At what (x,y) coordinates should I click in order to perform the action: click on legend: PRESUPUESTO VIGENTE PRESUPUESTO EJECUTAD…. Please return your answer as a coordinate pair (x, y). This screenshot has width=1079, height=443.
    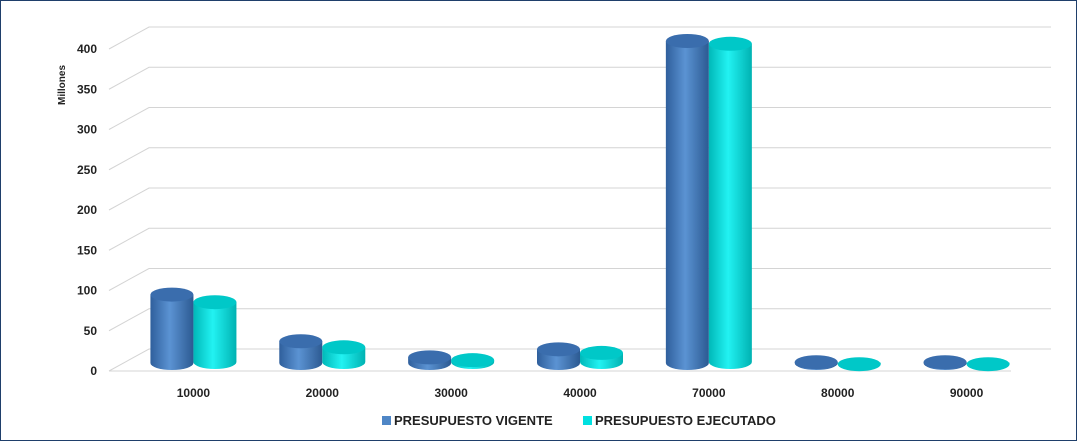
    Looking at the image, I should click on (579, 420).